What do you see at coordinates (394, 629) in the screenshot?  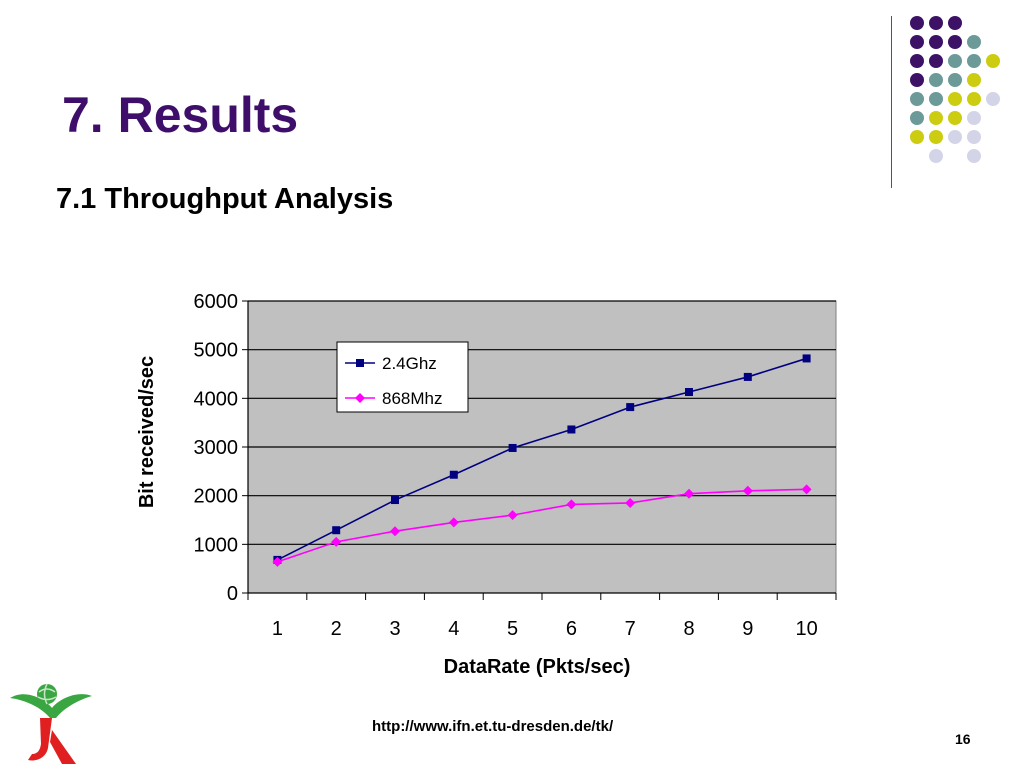 I see `x-tick-label: 3` at bounding box center [394, 629].